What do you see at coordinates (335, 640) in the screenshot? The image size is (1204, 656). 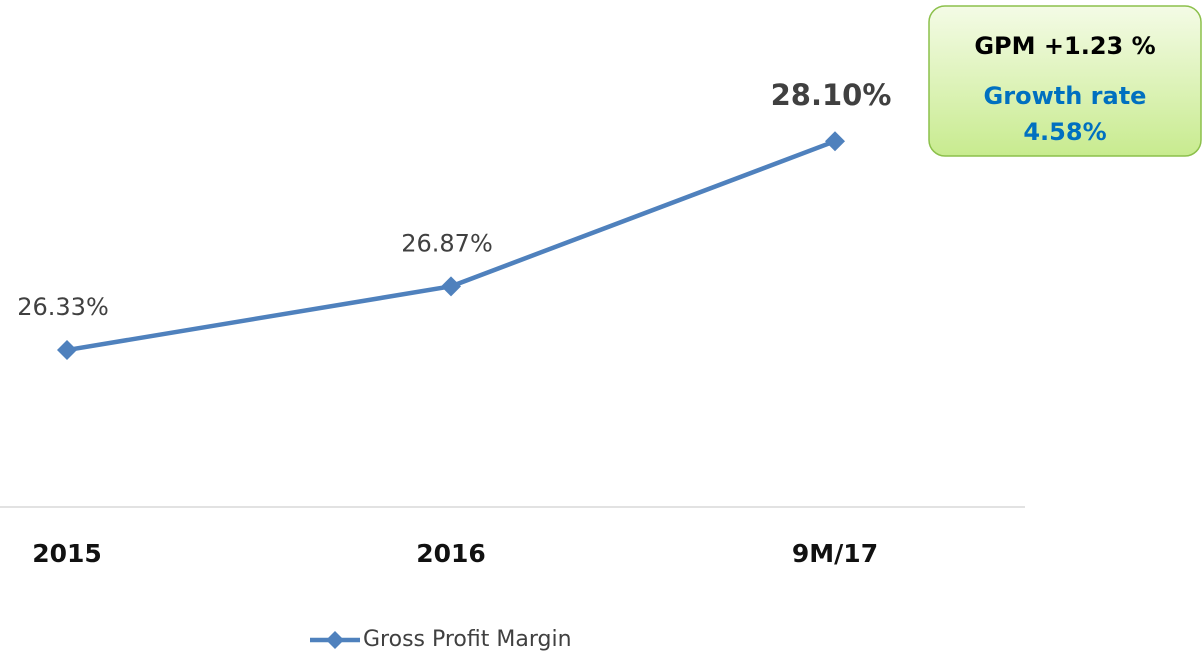 I see `legend-marker` at bounding box center [335, 640].